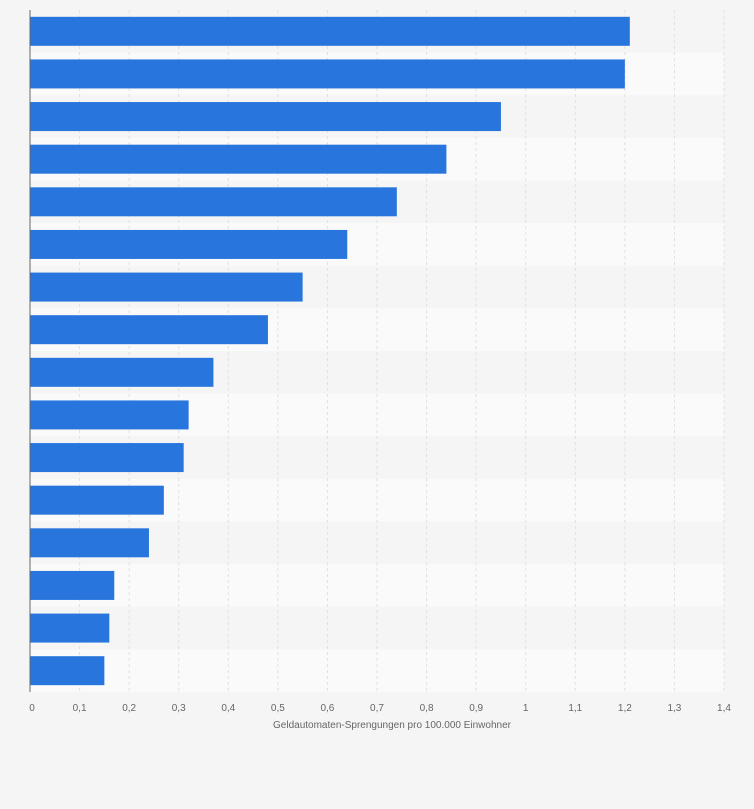 This screenshot has height=809, width=754. I want to click on x-tick-label: 0,2, so click(129, 708).